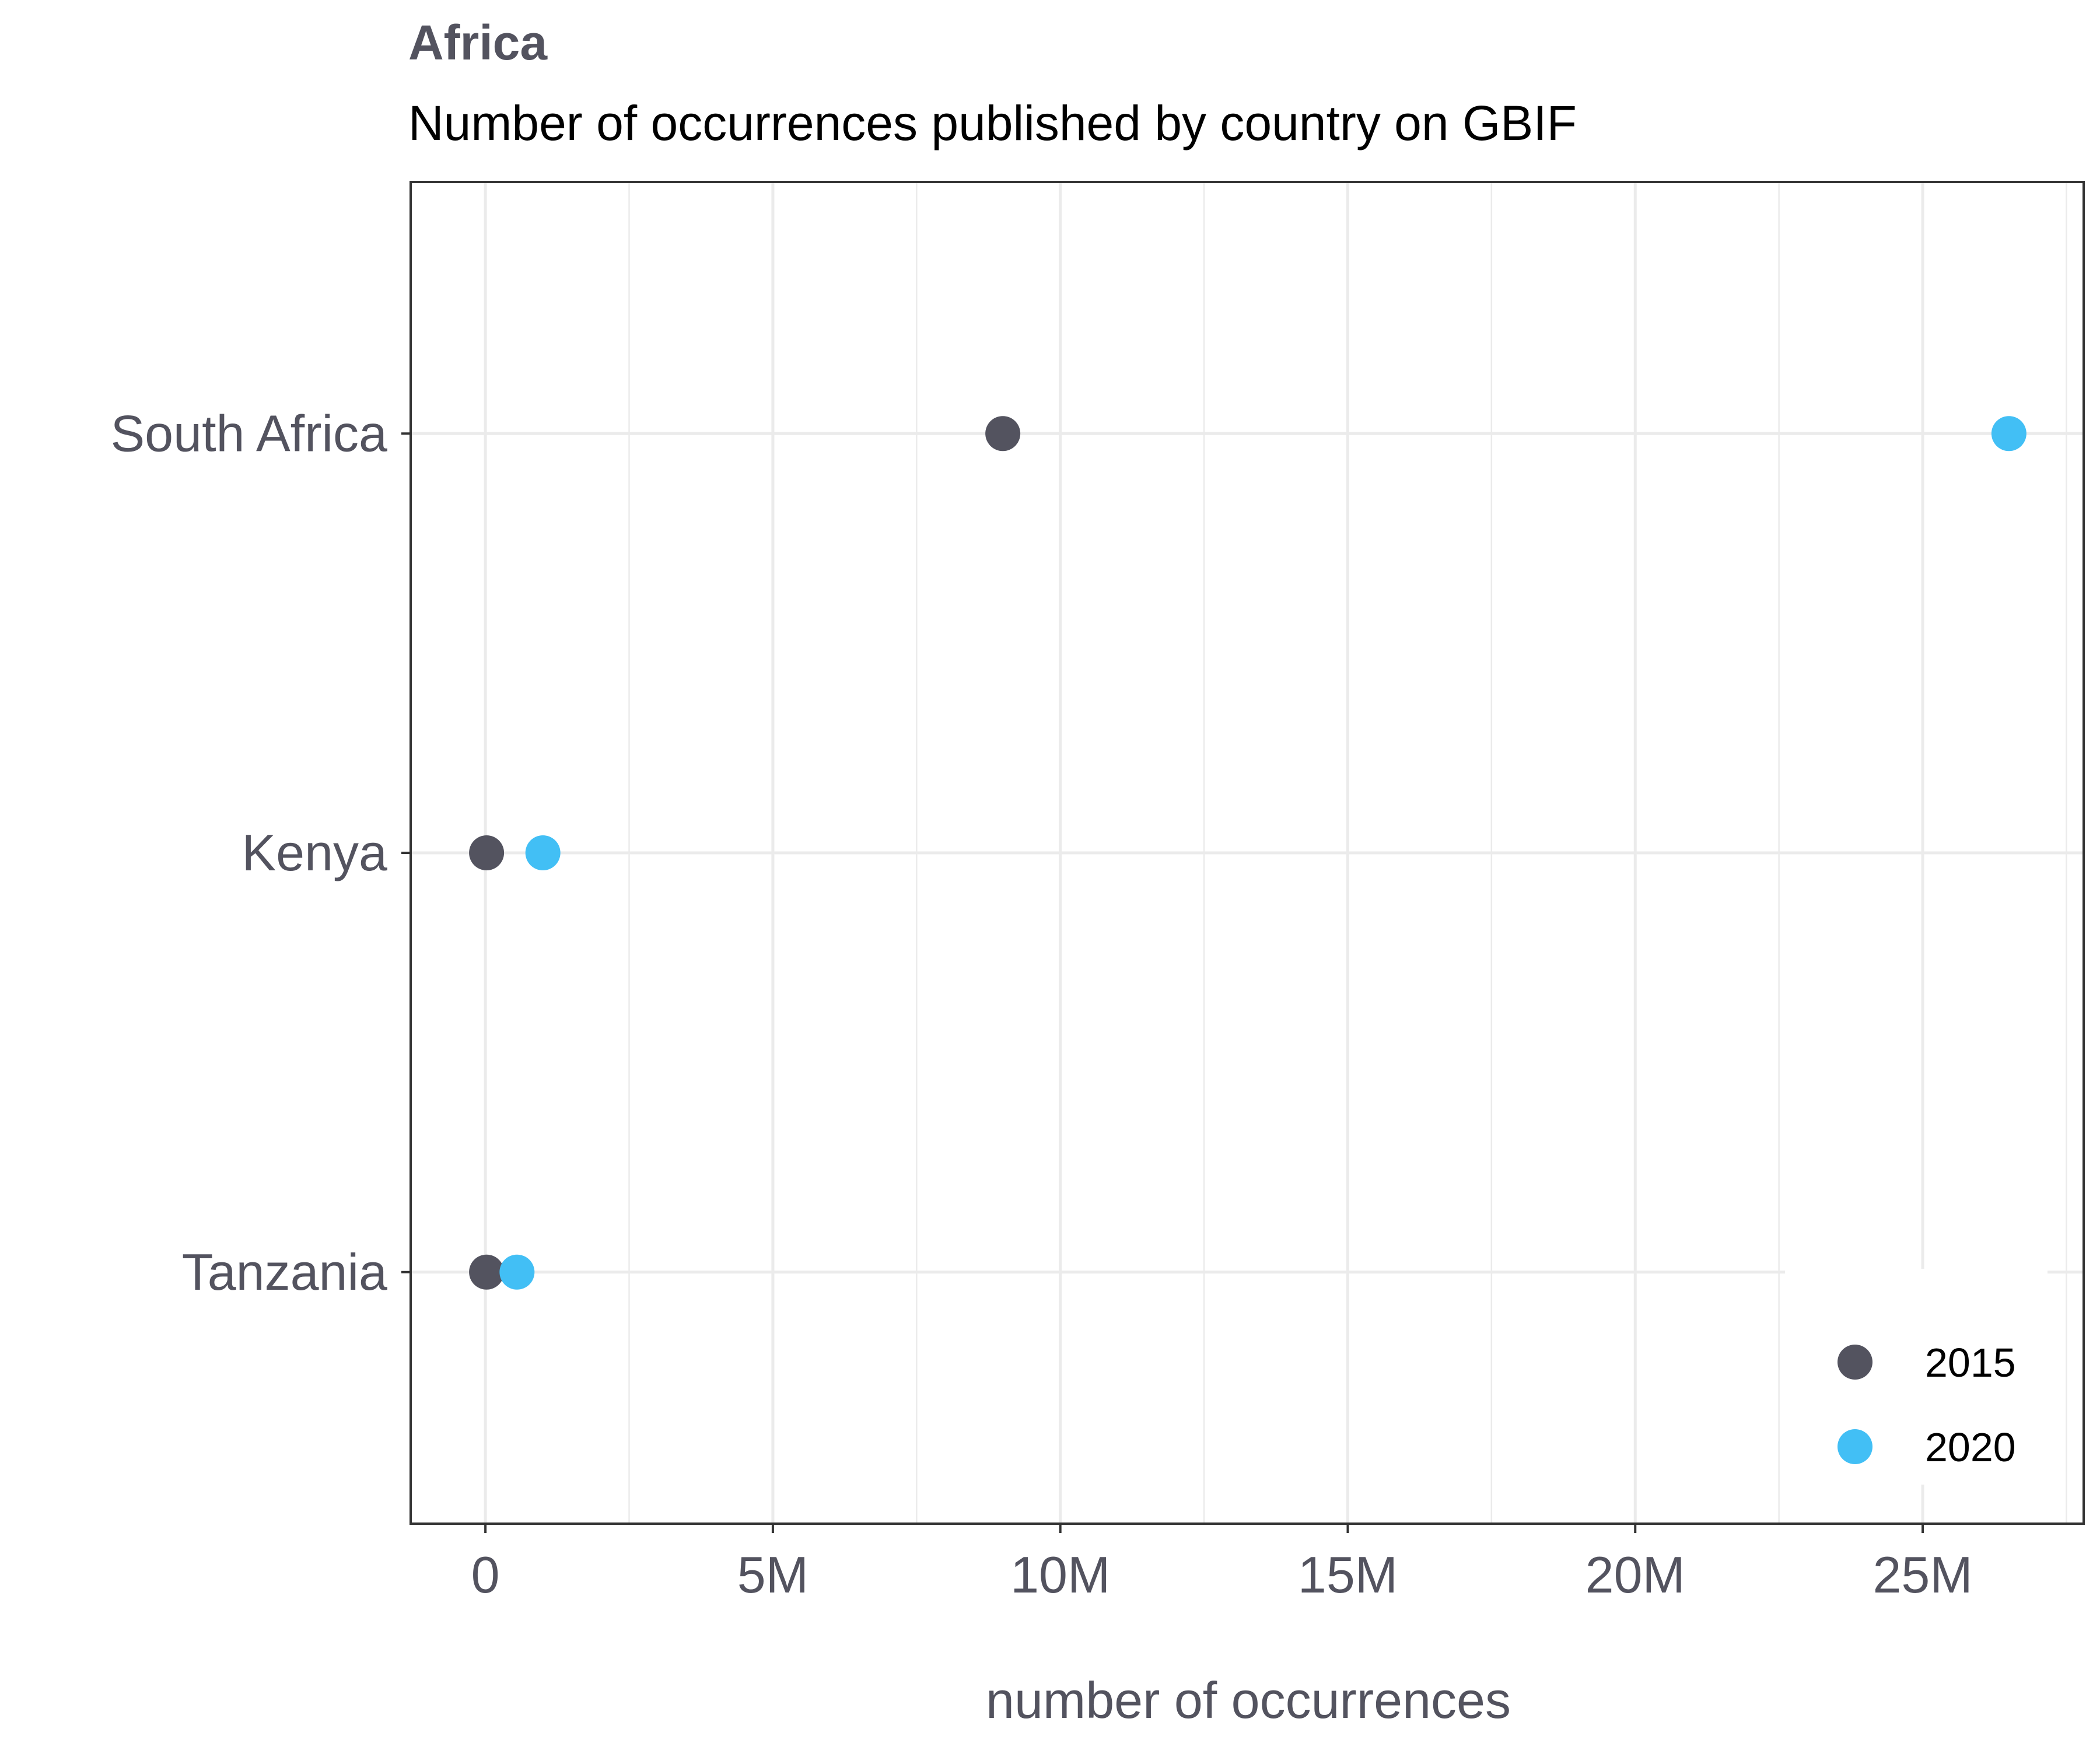 This screenshot has width=2100, height=1750. What do you see at coordinates (478, 42) in the screenshot?
I see `chart-title: Africa` at bounding box center [478, 42].